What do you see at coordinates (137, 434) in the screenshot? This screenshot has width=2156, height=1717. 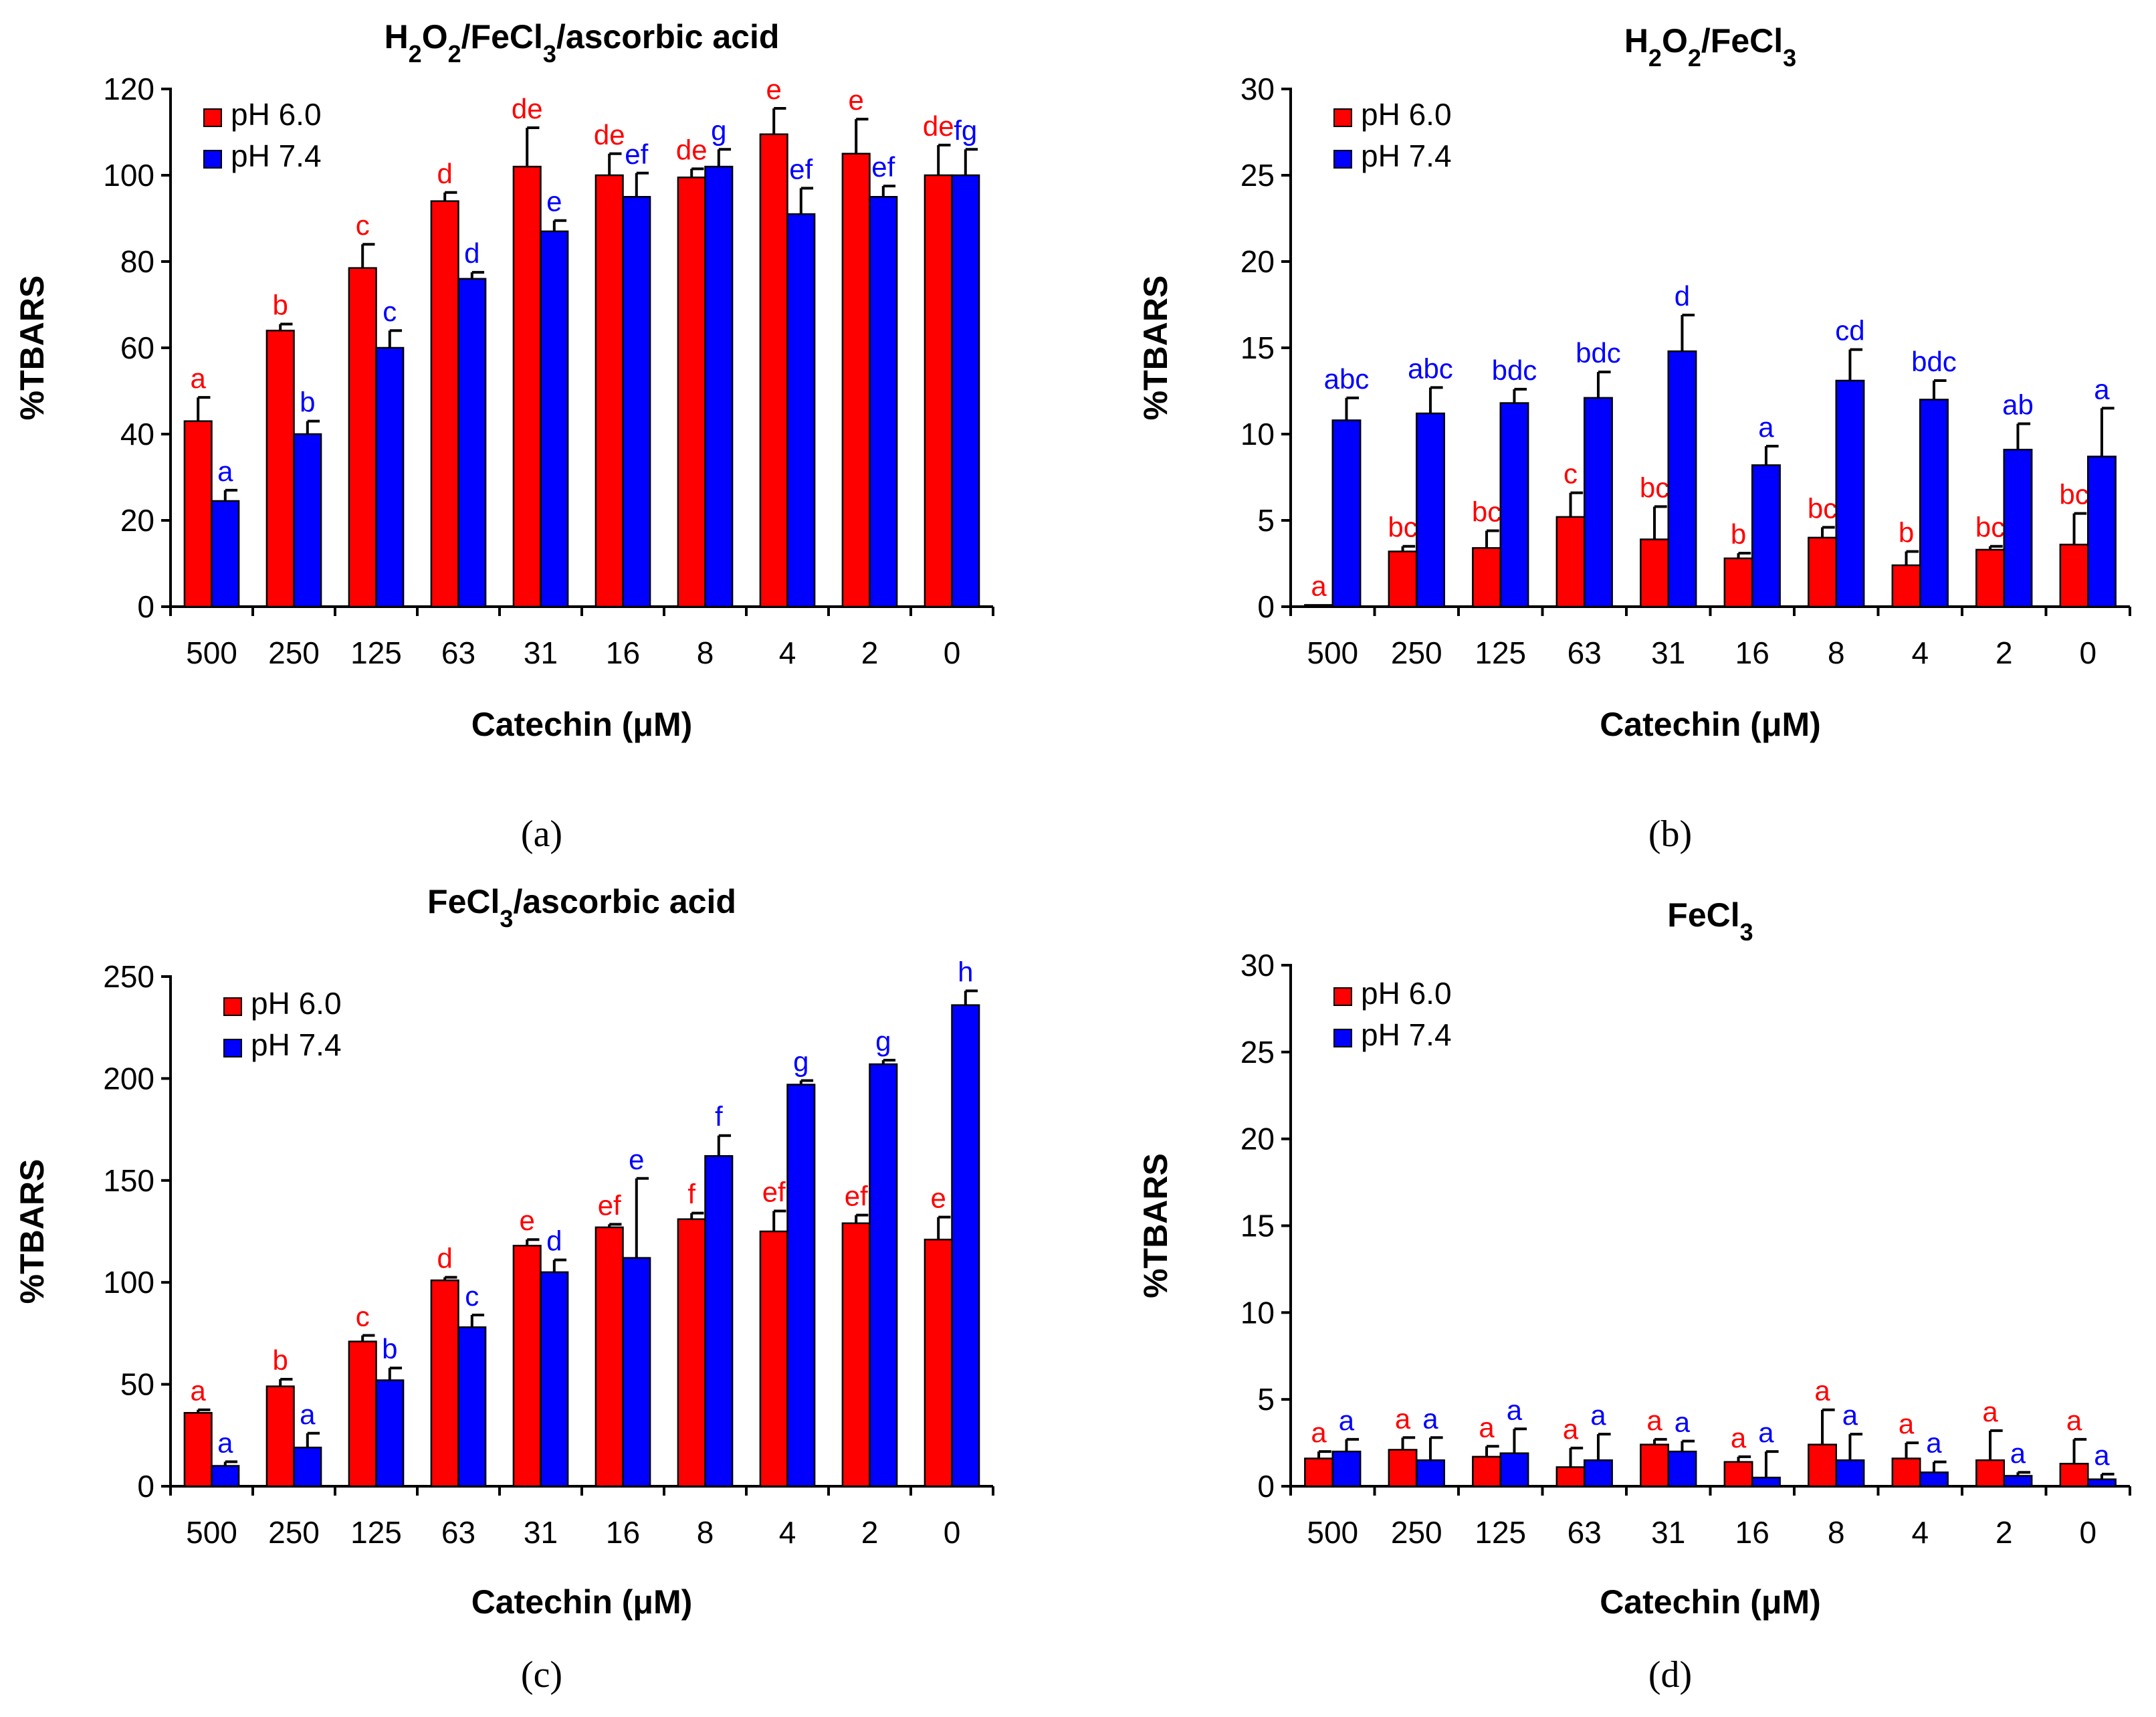 I see `y-tick-label: 40` at bounding box center [137, 434].